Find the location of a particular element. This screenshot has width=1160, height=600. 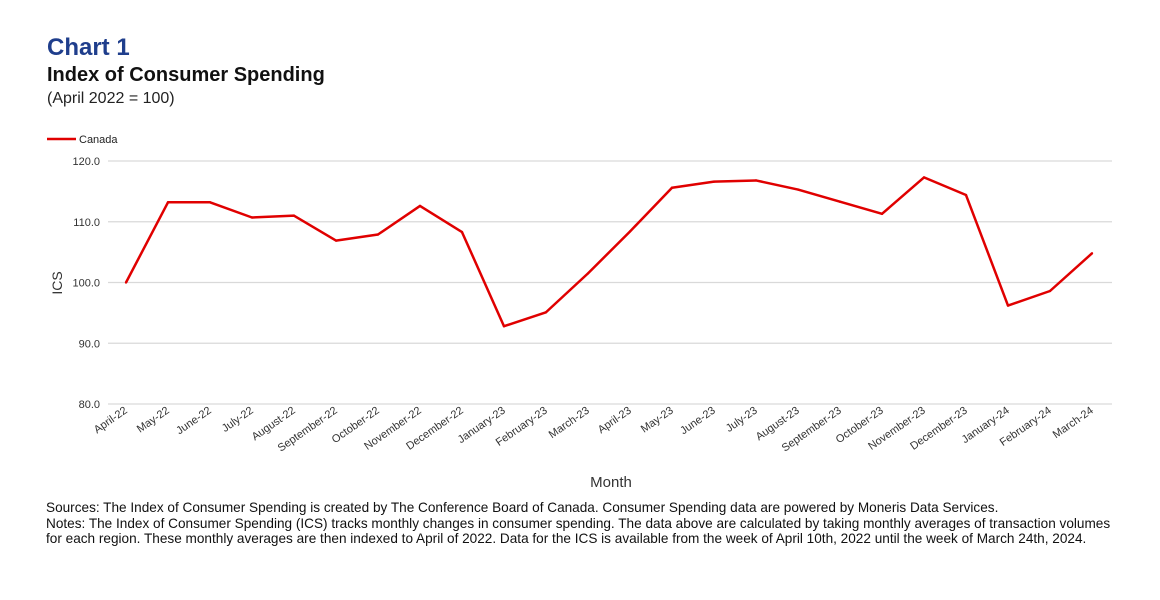

x-tick-label: March-24 is located at coordinates (1073, 423).